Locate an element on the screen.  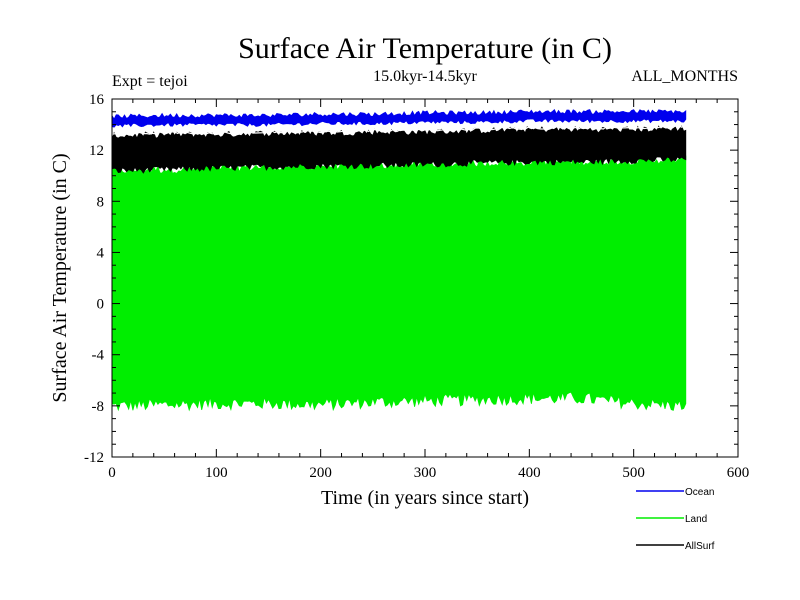
y-tick-label: 0 is located at coordinates (101, 305).